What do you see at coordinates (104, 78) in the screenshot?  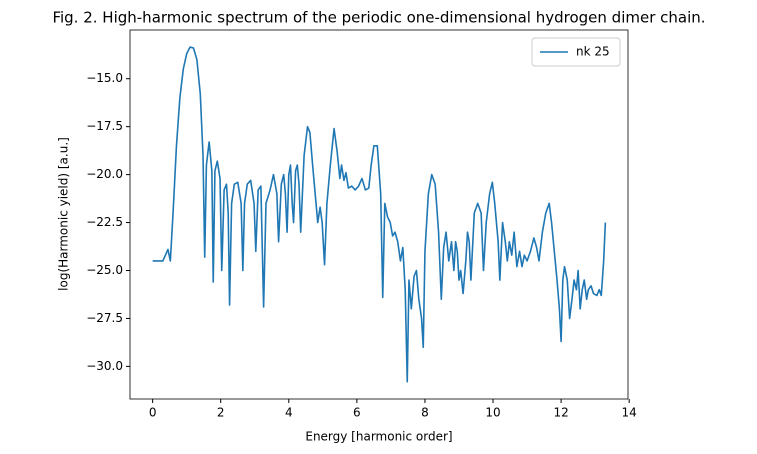 I see `y-tick-label: −15.0` at bounding box center [104, 78].